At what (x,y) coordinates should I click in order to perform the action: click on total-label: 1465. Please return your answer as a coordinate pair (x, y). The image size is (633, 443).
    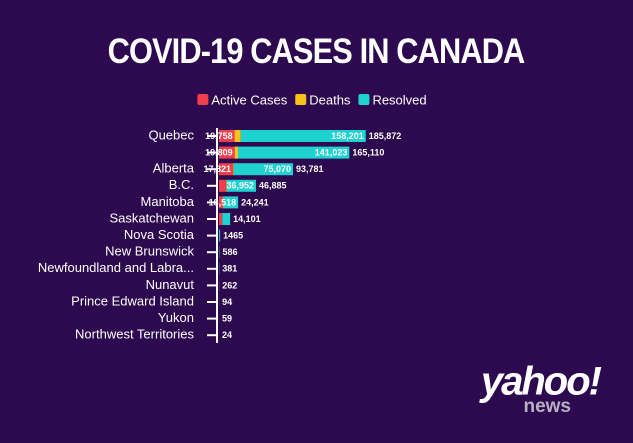
    Looking at the image, I should click on (233, 235).